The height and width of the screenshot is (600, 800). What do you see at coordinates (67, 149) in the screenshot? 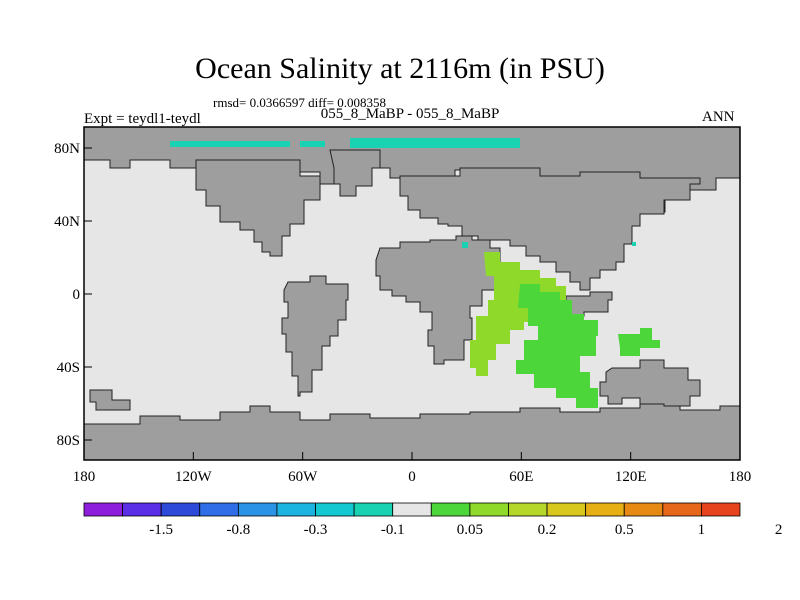
I see `y-tick-label: 80N` at bounding box center [67, 149].